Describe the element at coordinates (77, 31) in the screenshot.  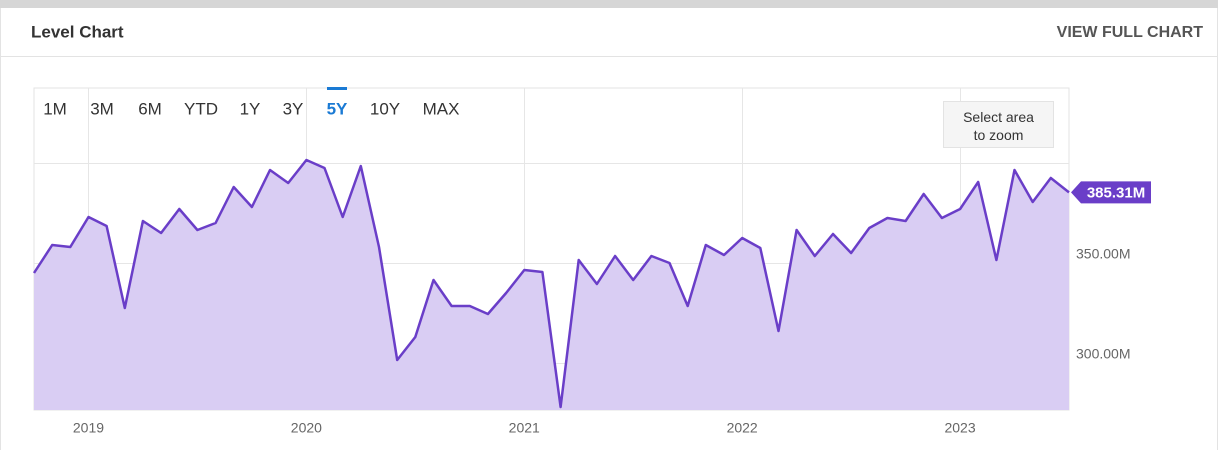
I see `title: Level Chart` at that location.